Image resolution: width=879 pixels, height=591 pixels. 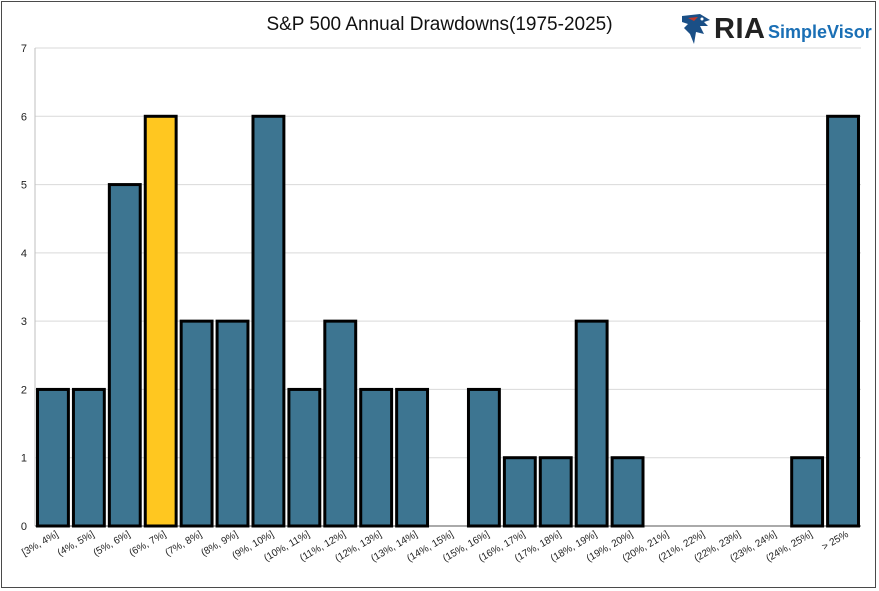 What do you see at coordinates (24, 186) in the screenshot?
I see `y-tick-label: 5` at bounding box center [24, 186].